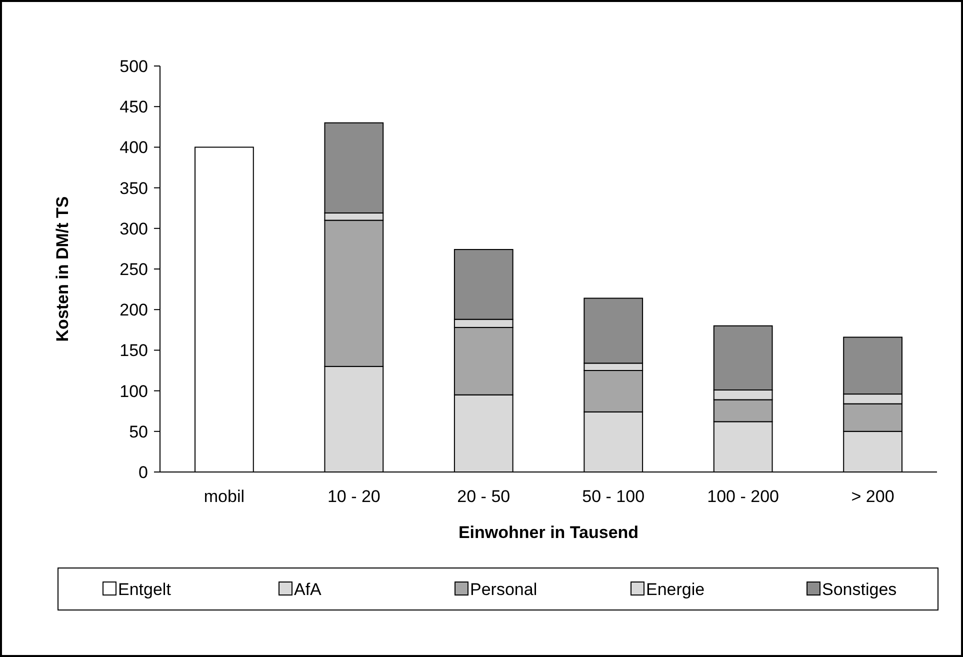  Describe the element at coordinates (143, 472) in the screenshot. I see `y-tick-label: 0` at that location.